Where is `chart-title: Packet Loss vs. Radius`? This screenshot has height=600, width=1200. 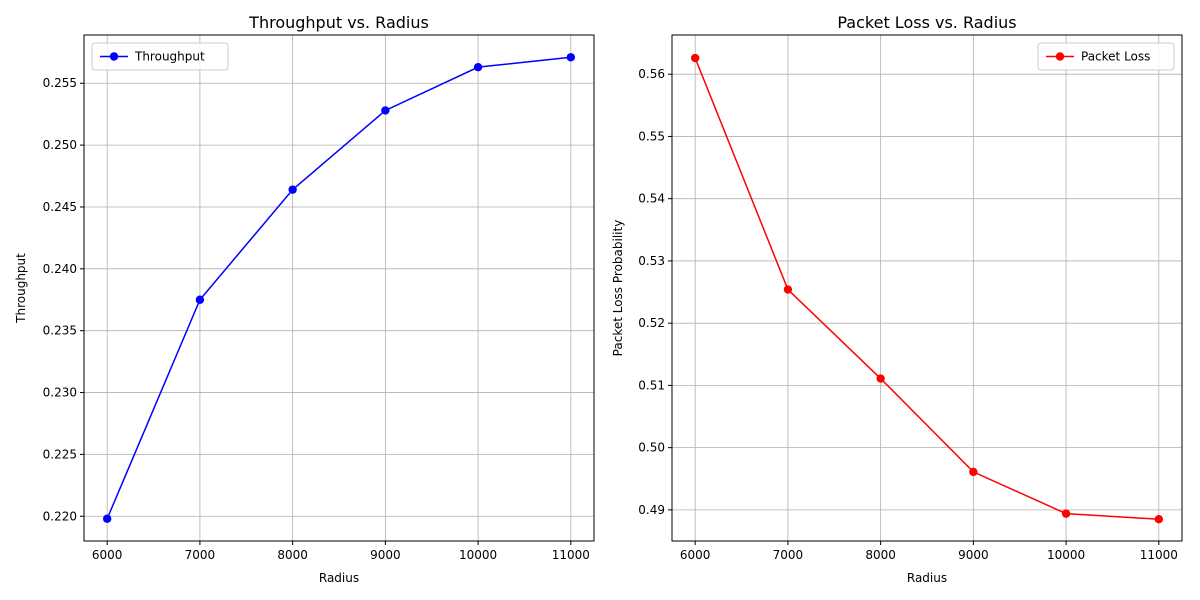
chart-title: Packet Loss vs. Radius is located at coordinates (926, 22).